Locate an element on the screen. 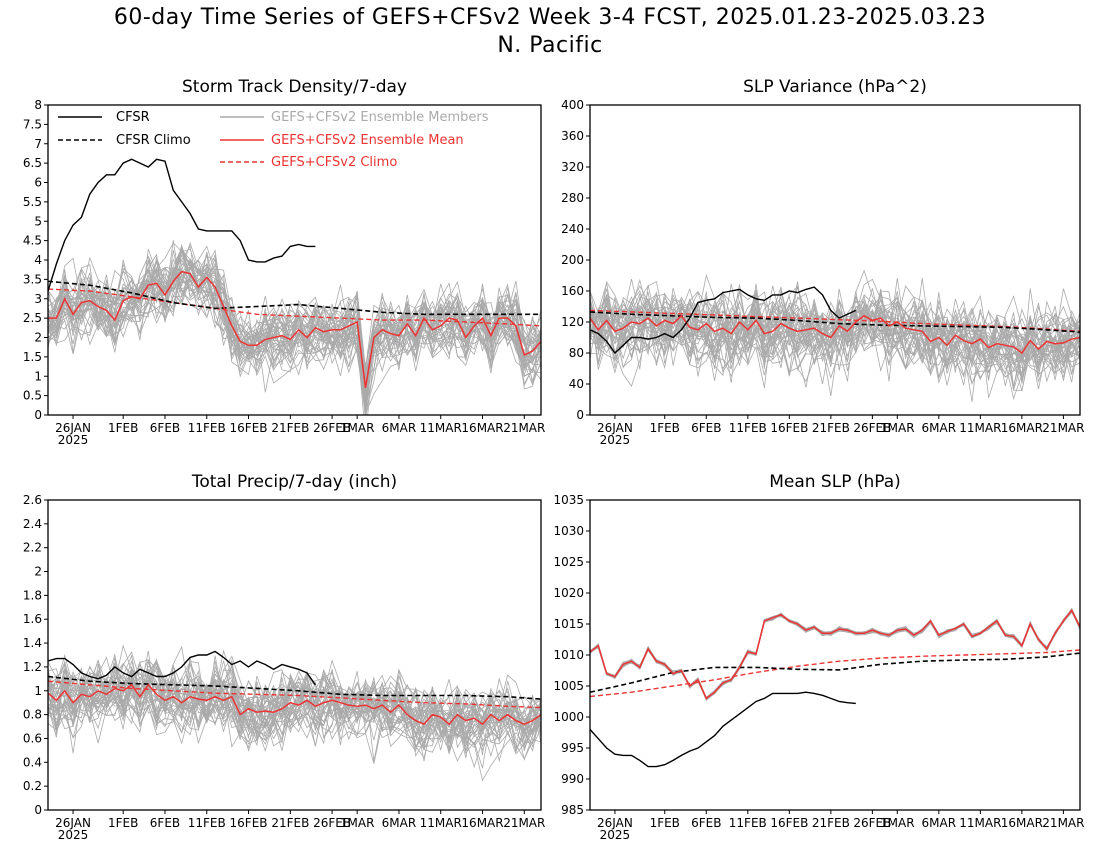 The width and height of the screenshot is (1100, 850). y-tick-label: 8 is located at coordinates (38, 105).